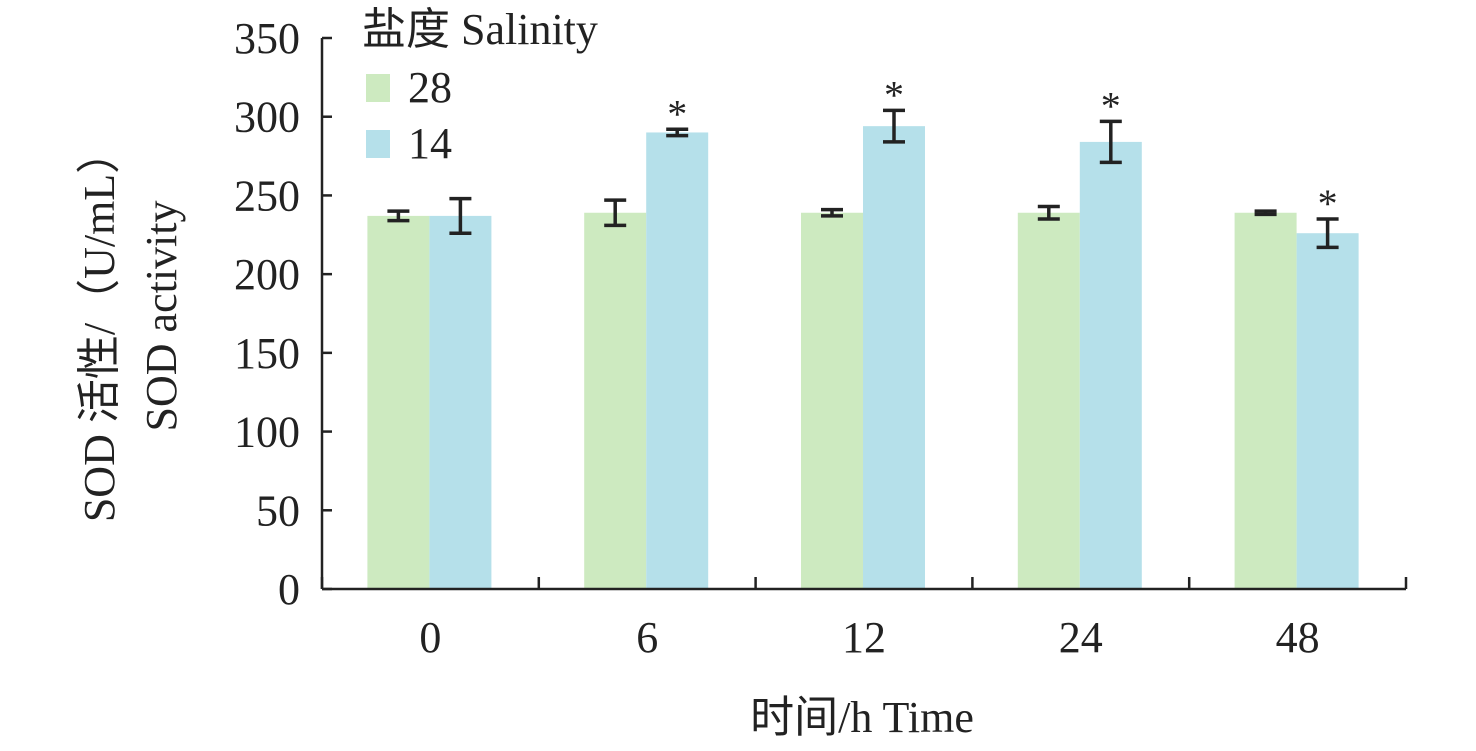  Describe the element at coordinates (267, 195) in the screenshot. I see `y-tick-label: 250` at that location.